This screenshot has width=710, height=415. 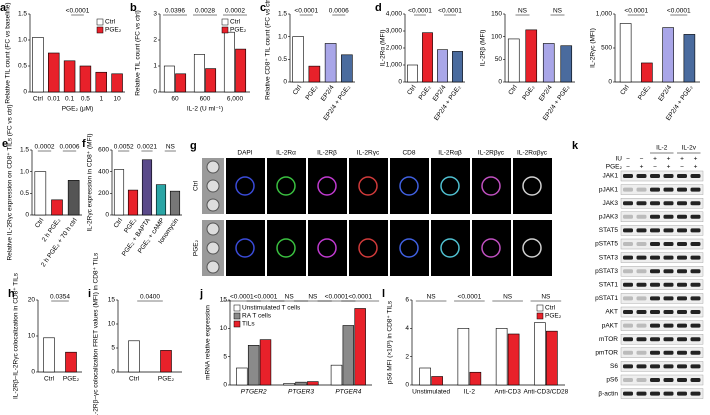 What do you see at coordinates (431, 392) in the screenshot?
I see `x-tick-label: Unstimulated` at bounding box center [431, 392].